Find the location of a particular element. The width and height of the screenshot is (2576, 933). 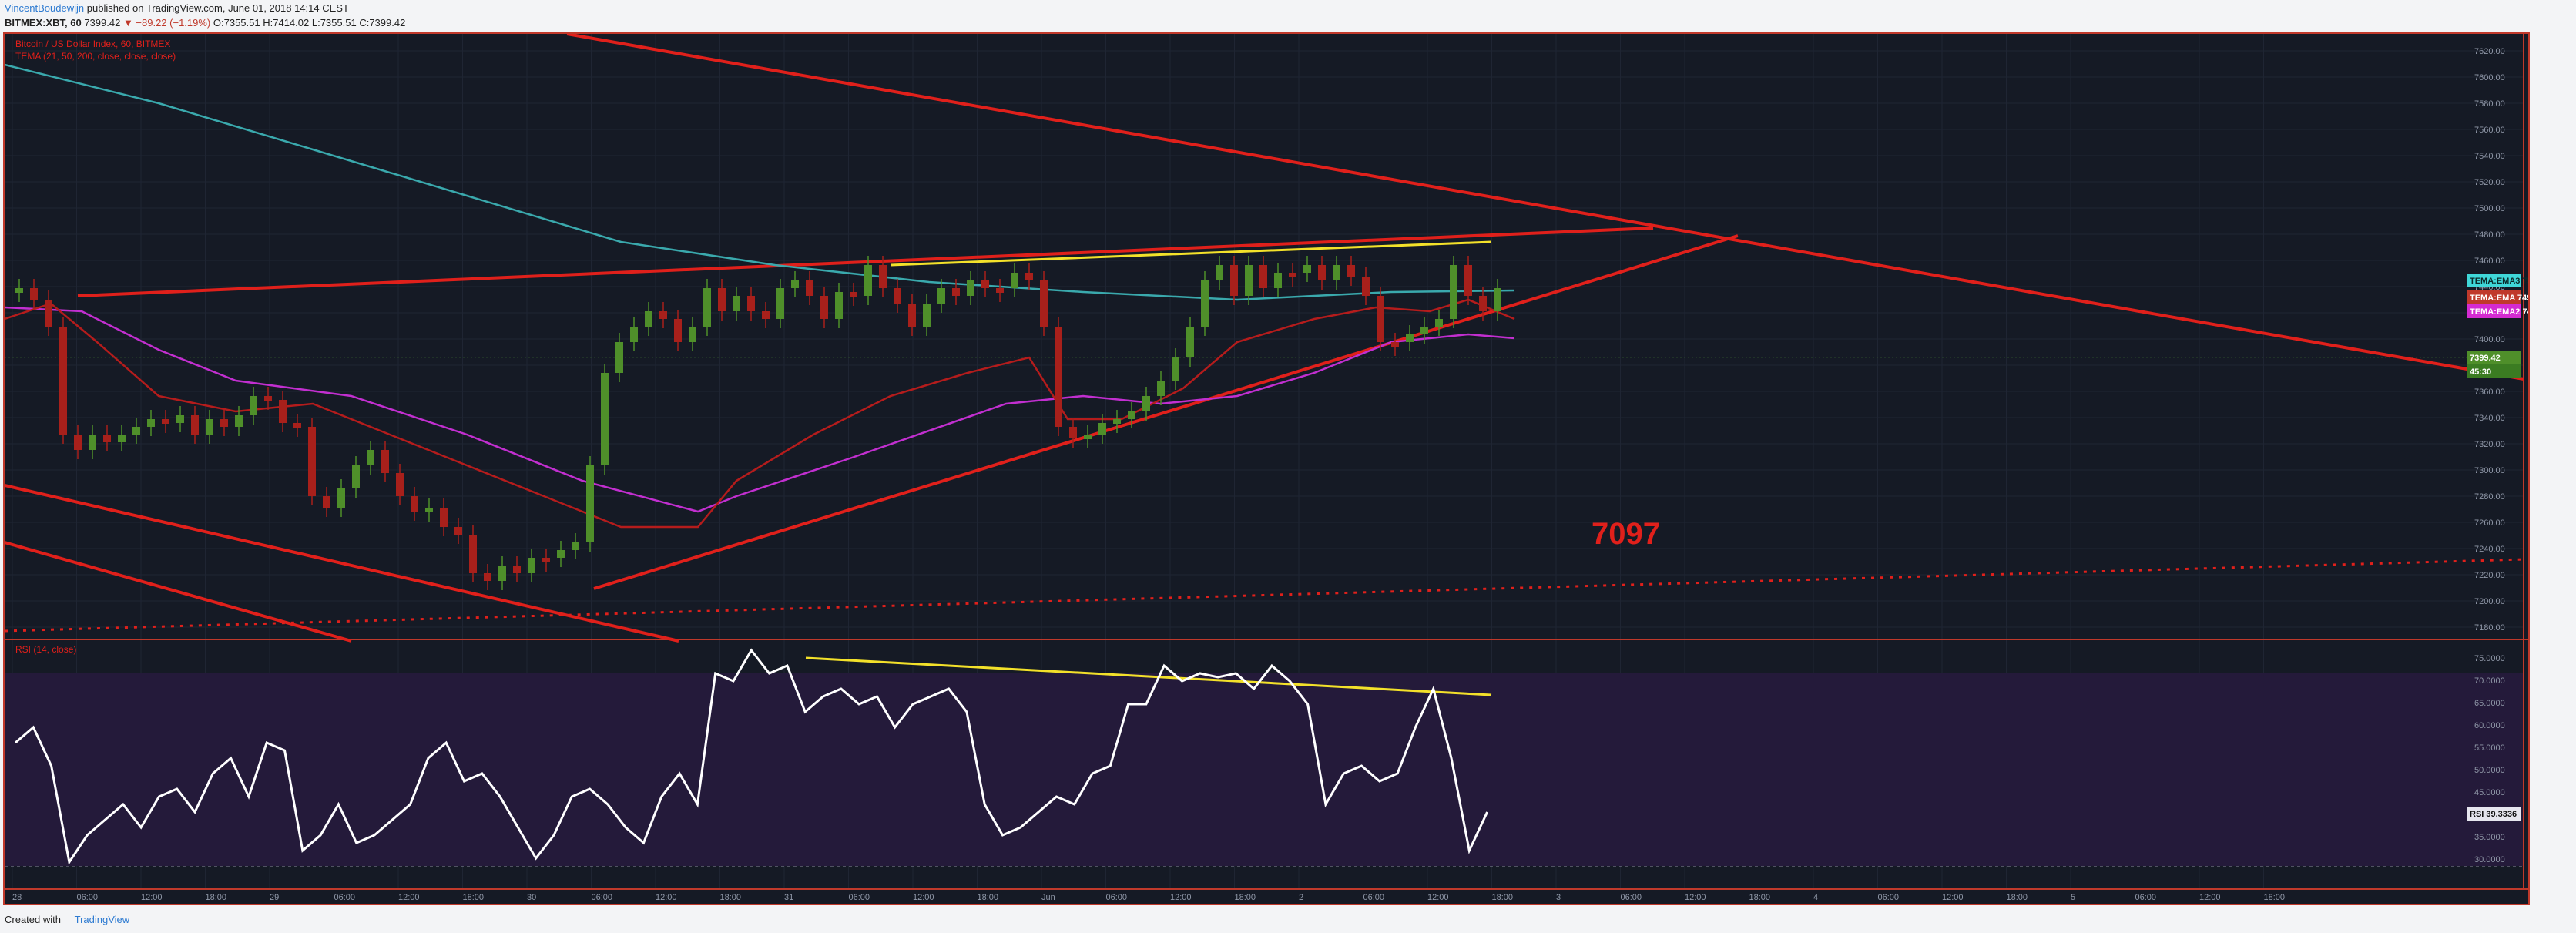

price-tick: 7480.00 is located at coordinates (2489, 235).